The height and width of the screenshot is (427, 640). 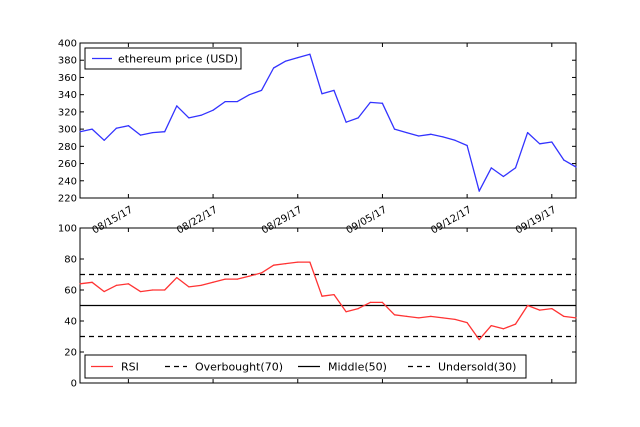 What do you see at coordinates (67, 199) in the screenshot?
I see `y-tick-label: 220` at bounding box center [67, 199].